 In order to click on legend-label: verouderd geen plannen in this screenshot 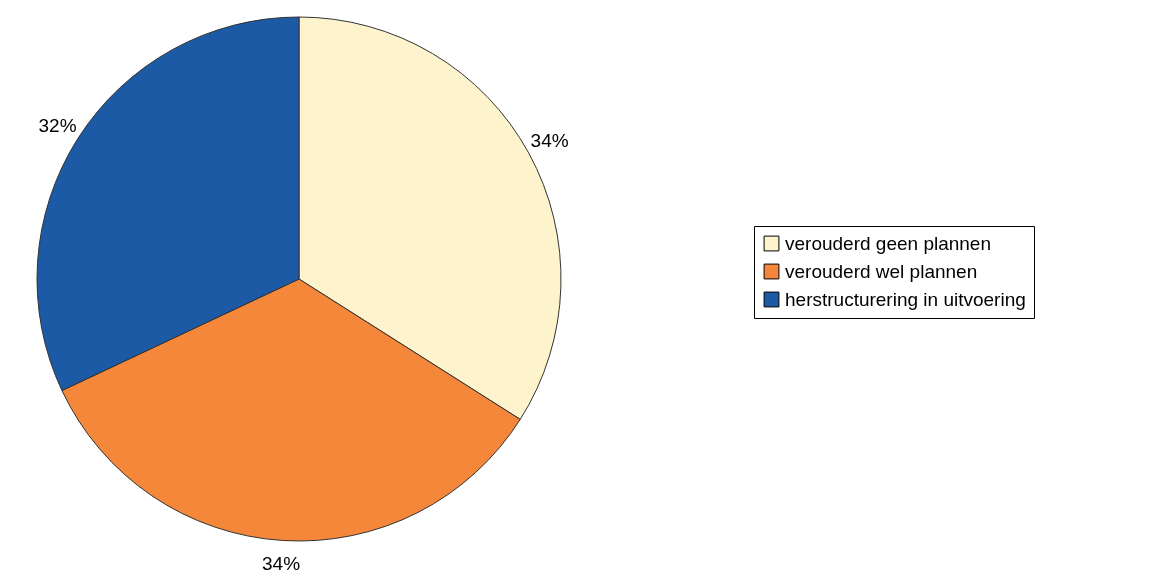, I will do `click(888, 243)`.